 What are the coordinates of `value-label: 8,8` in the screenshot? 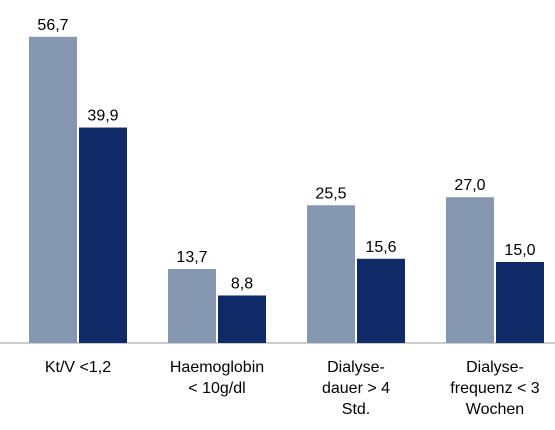 It's located at (242, 283).